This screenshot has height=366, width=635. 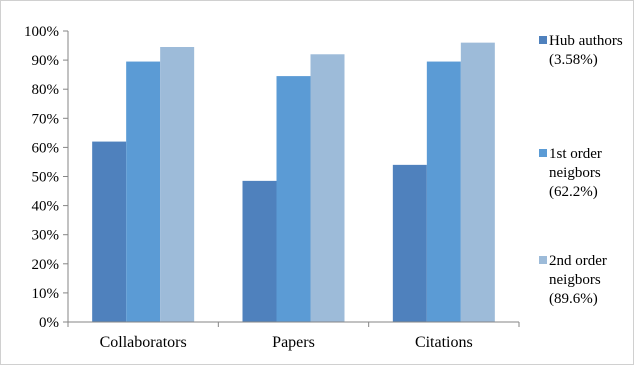 What do you see at coordinates (46, 236) in the screenshot?
I see `y-tick-label: 30%` at bounding box center [46, 236].